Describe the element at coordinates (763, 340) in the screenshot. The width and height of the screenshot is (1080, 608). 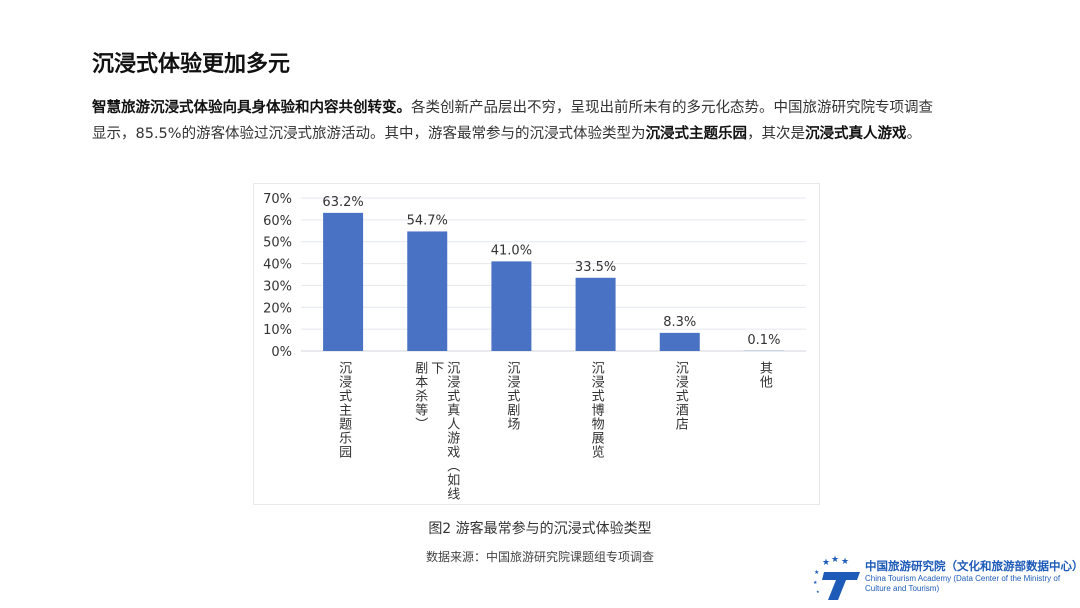
I see `data-label: 0.1%` at that location.